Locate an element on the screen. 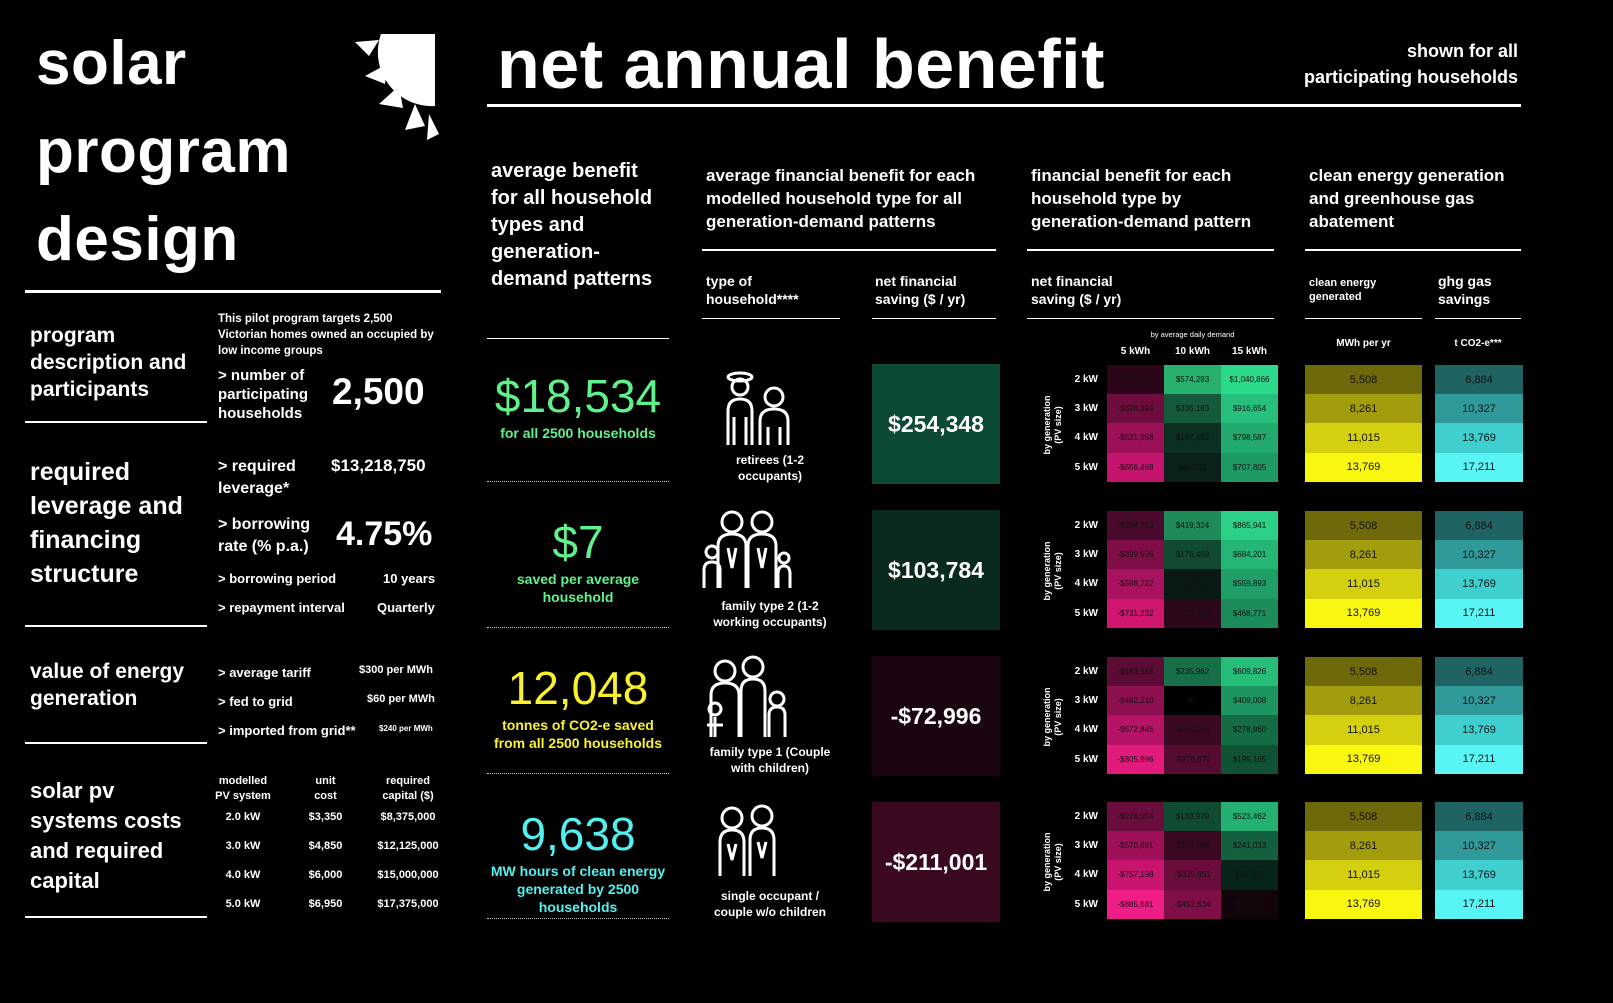  saving-box: -$72,996 is located at coordinates (936, 716).